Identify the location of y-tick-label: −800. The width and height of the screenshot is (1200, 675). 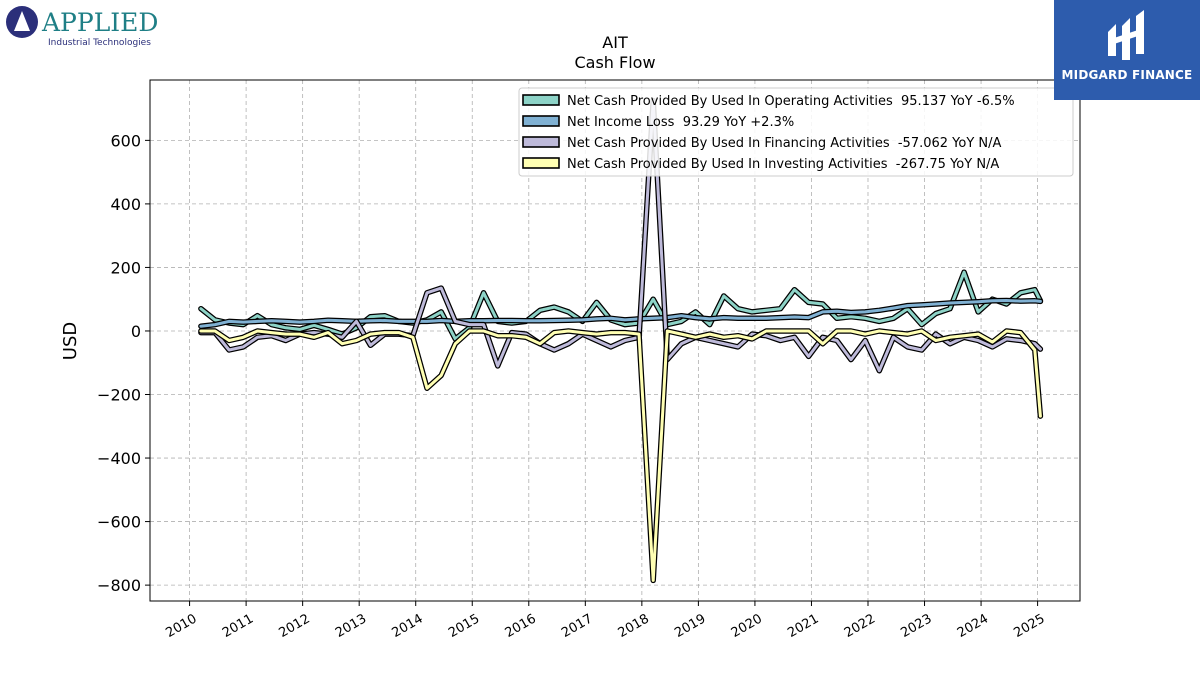
(119, 585).